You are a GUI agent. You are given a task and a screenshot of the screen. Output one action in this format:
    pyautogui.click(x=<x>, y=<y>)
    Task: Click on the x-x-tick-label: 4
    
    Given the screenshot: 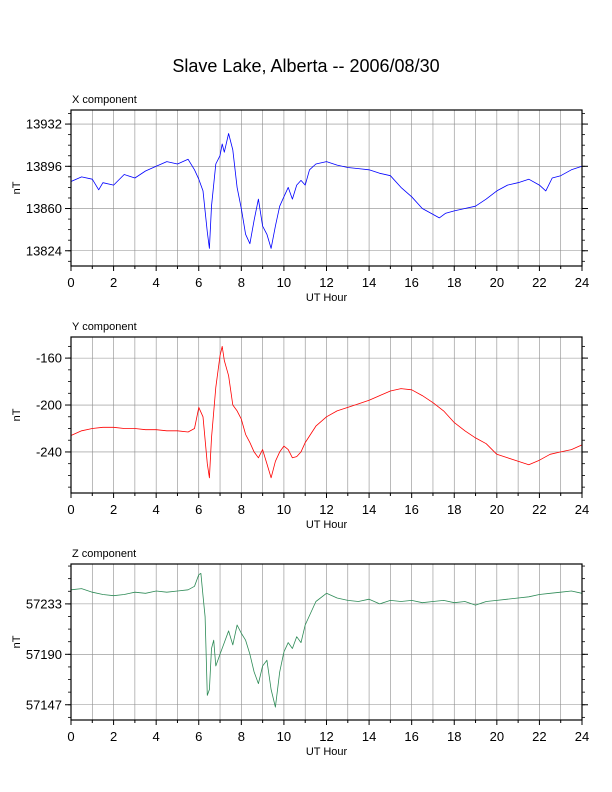 What is the action you would take?
    pyautogui.click(x=156, y=282)
    